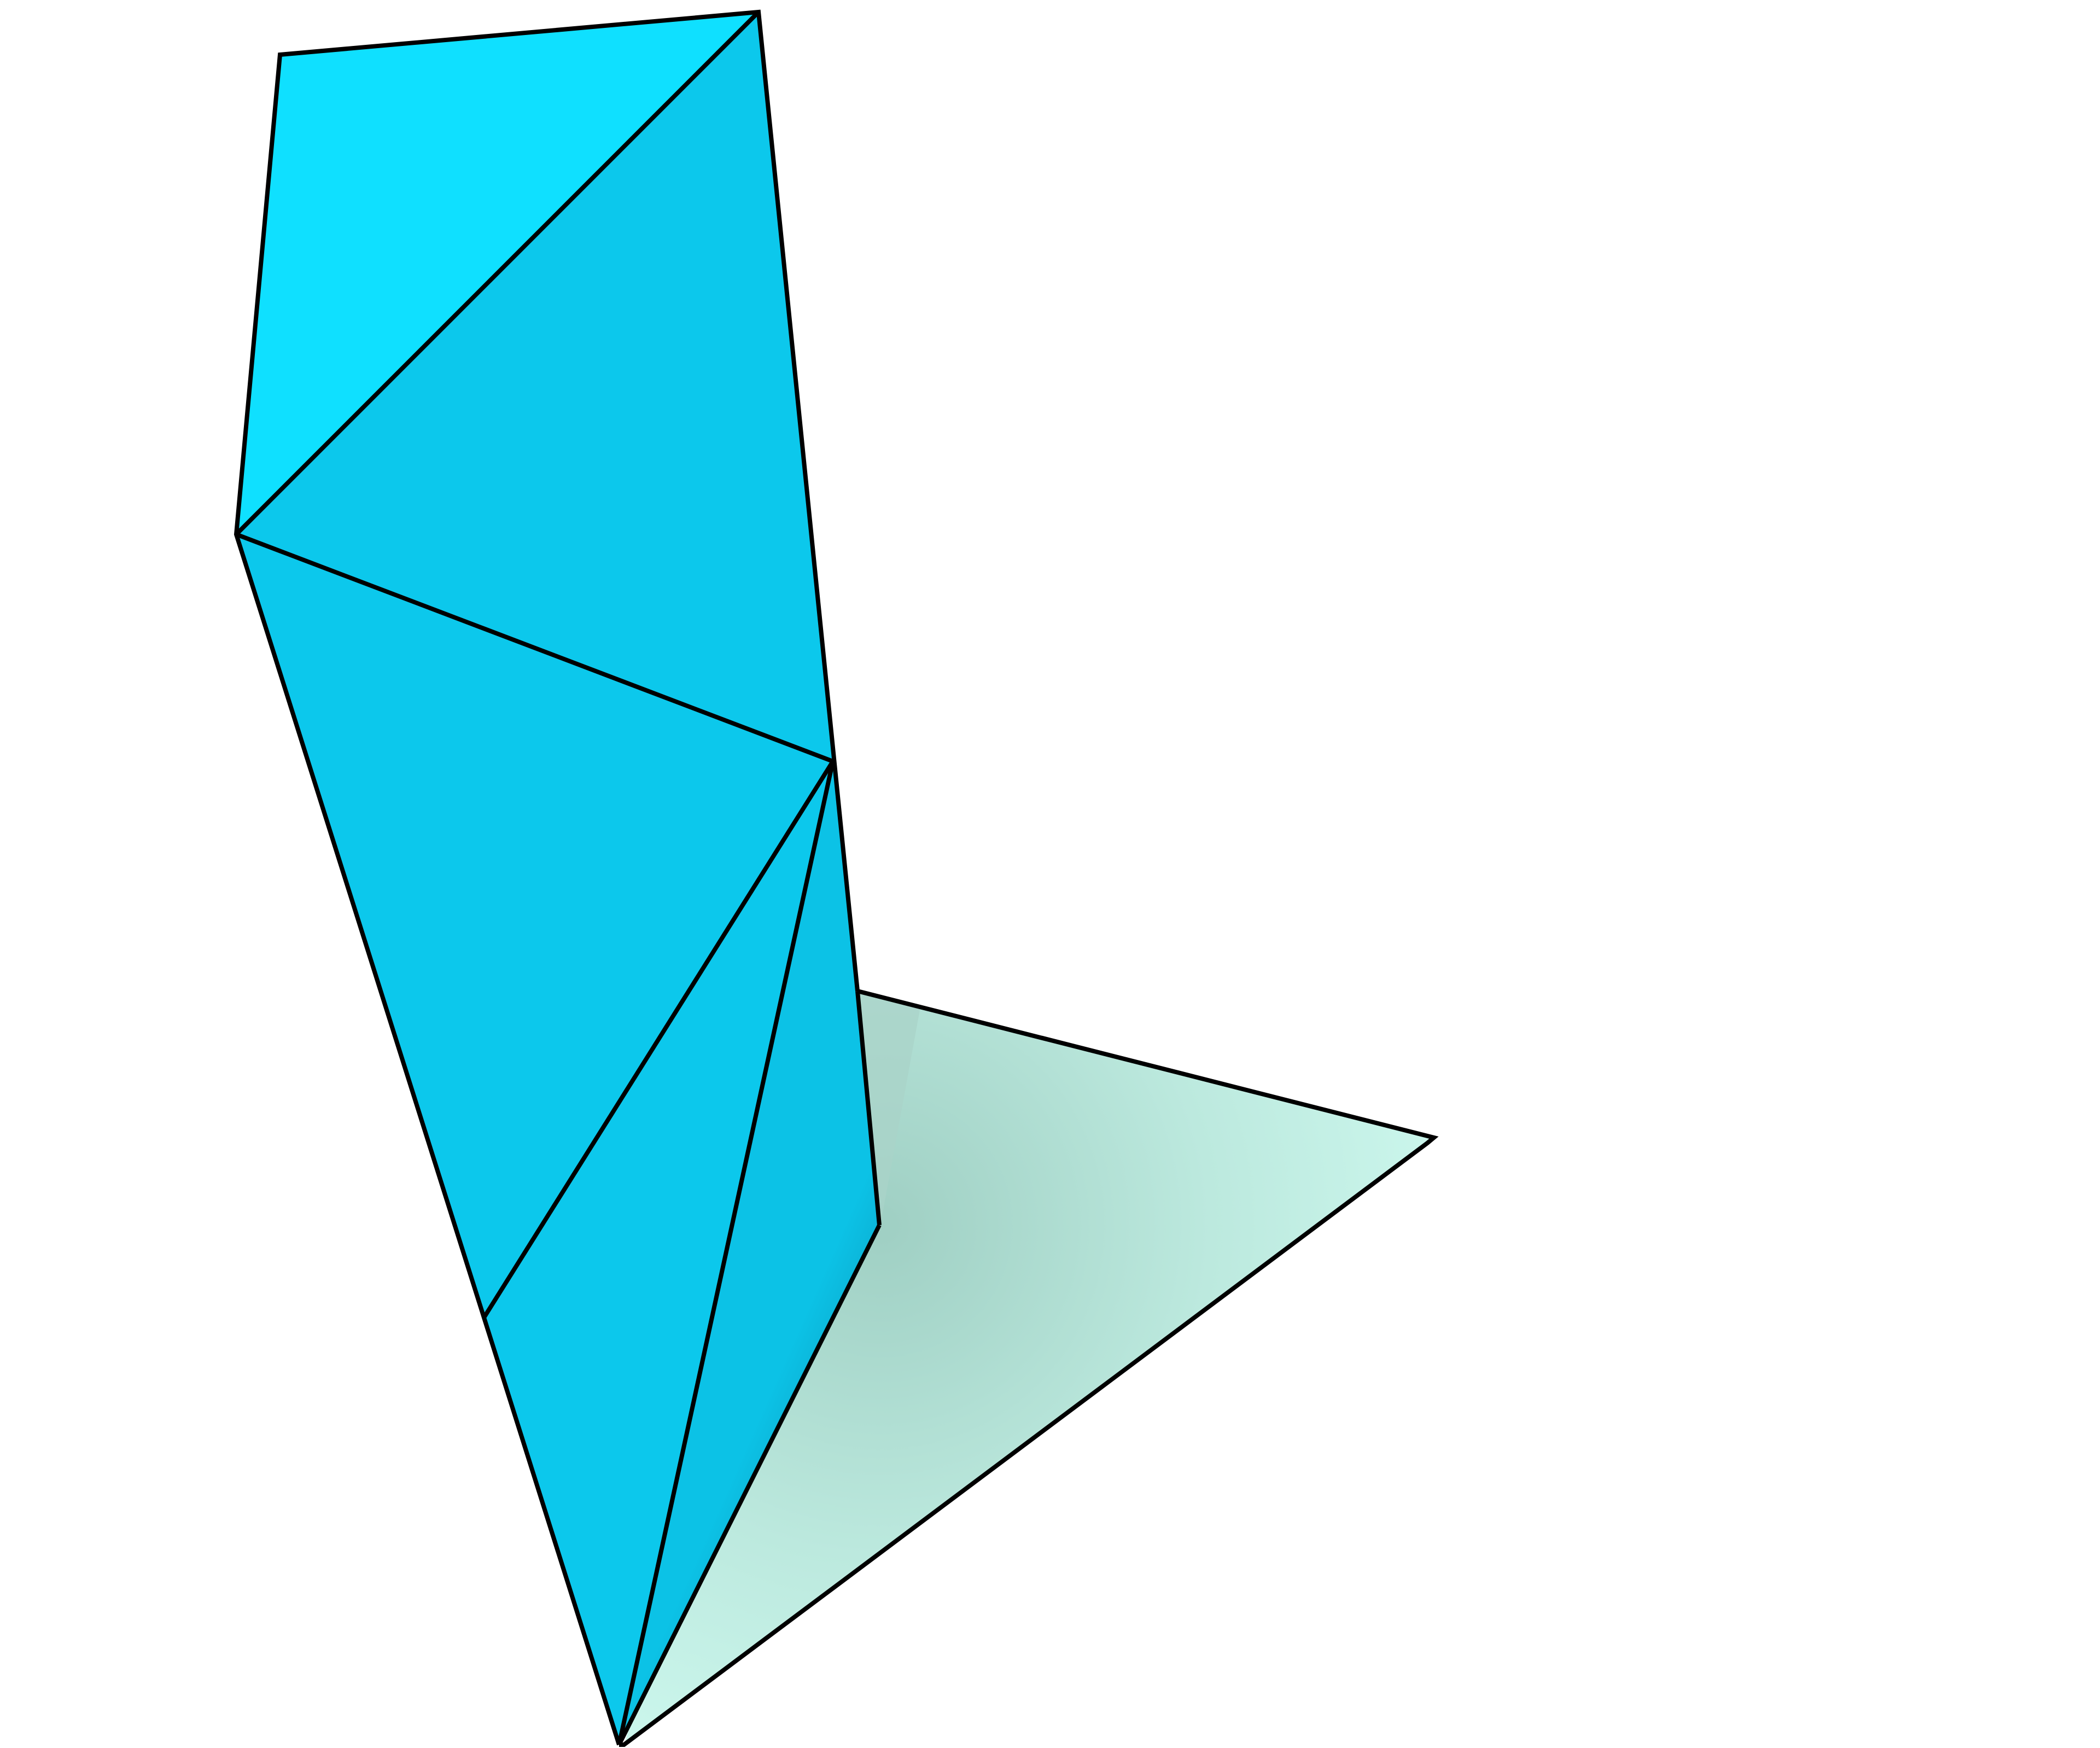 The height and width of the screenshot is (1748, 2100). I want to click on edge-middle-diagonal, so click(534, 648).